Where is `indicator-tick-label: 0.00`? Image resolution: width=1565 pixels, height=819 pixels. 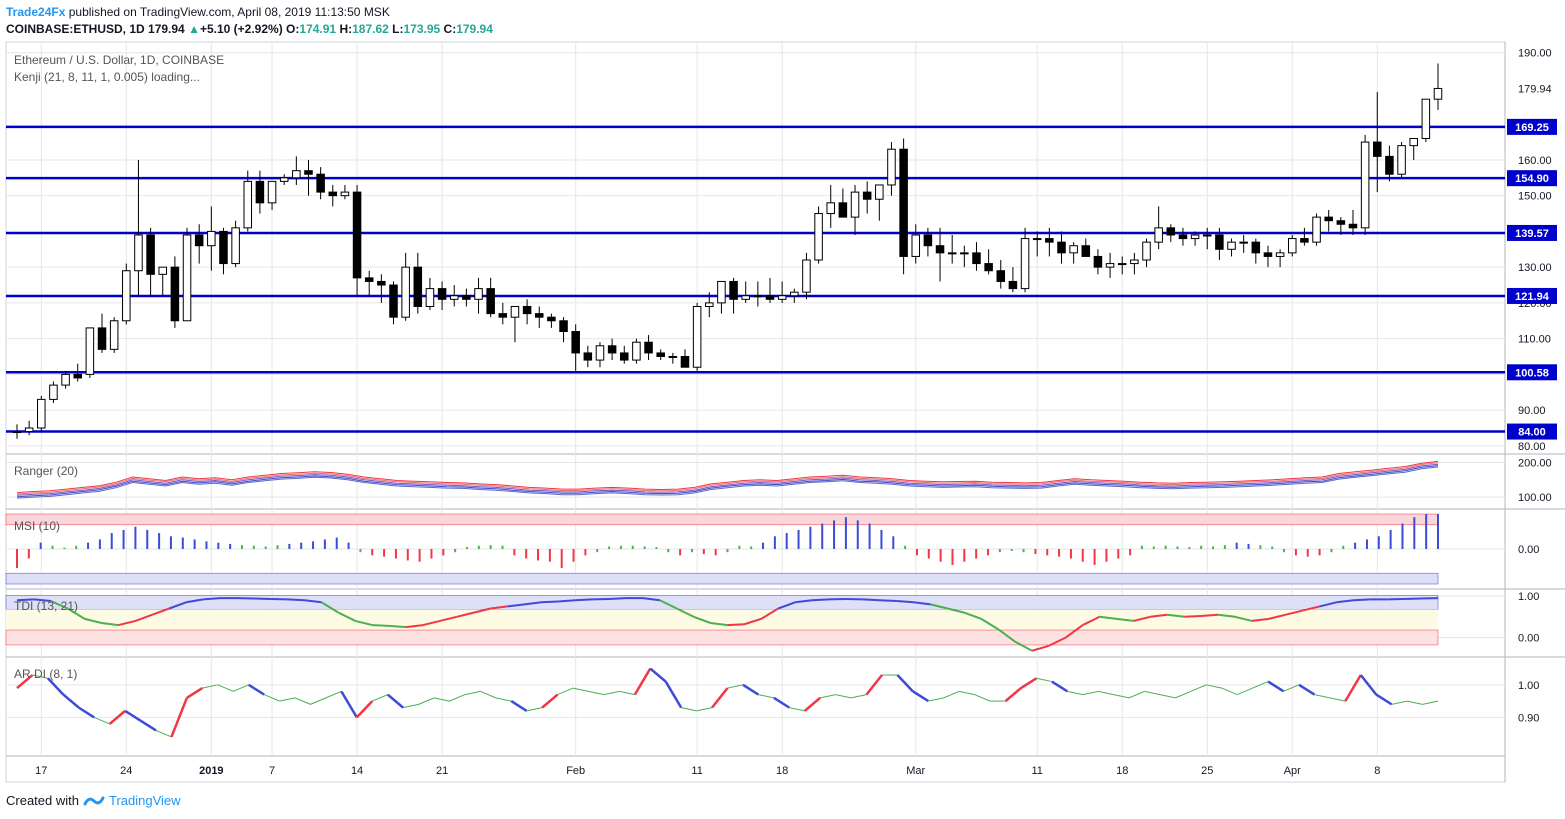 indicator-tick-label: 0.00 is located at coordinates (1528, 639).